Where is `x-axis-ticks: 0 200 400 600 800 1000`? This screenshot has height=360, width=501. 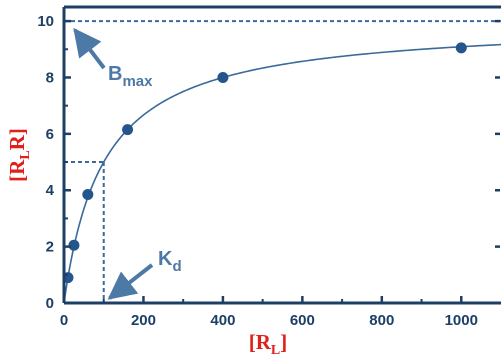
x-axis-ticks: 0 200 400 600 800 1000 is located at coordinates (269, 312).